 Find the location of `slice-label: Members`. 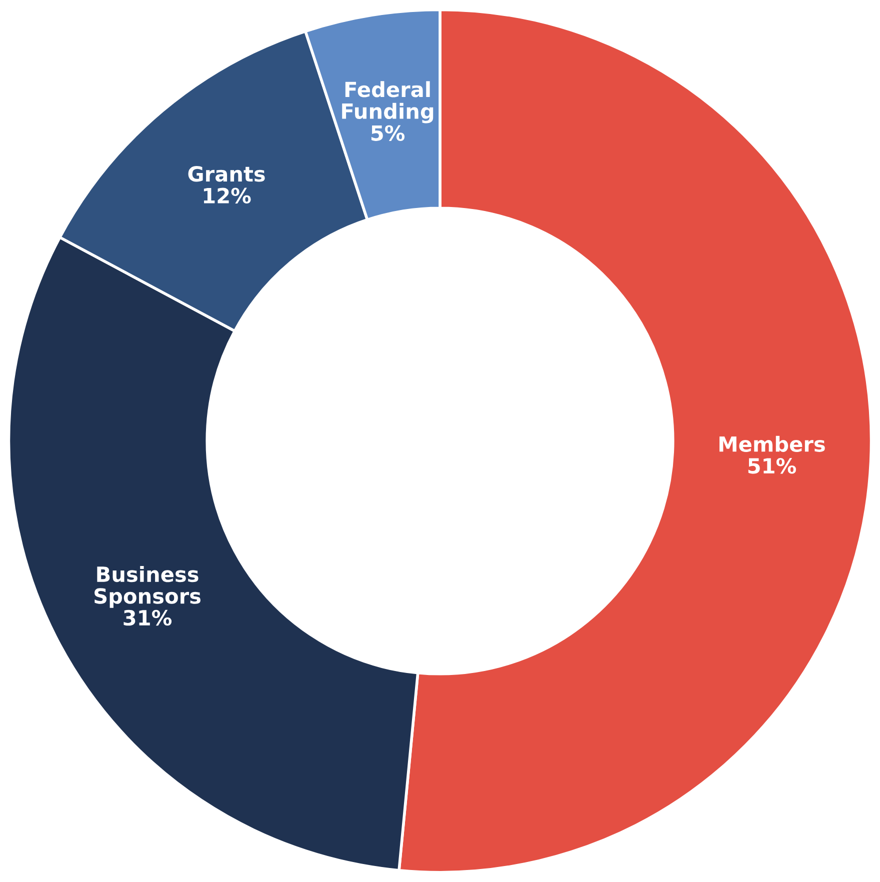

slice-label: Members is located at coordinates (772, 444).